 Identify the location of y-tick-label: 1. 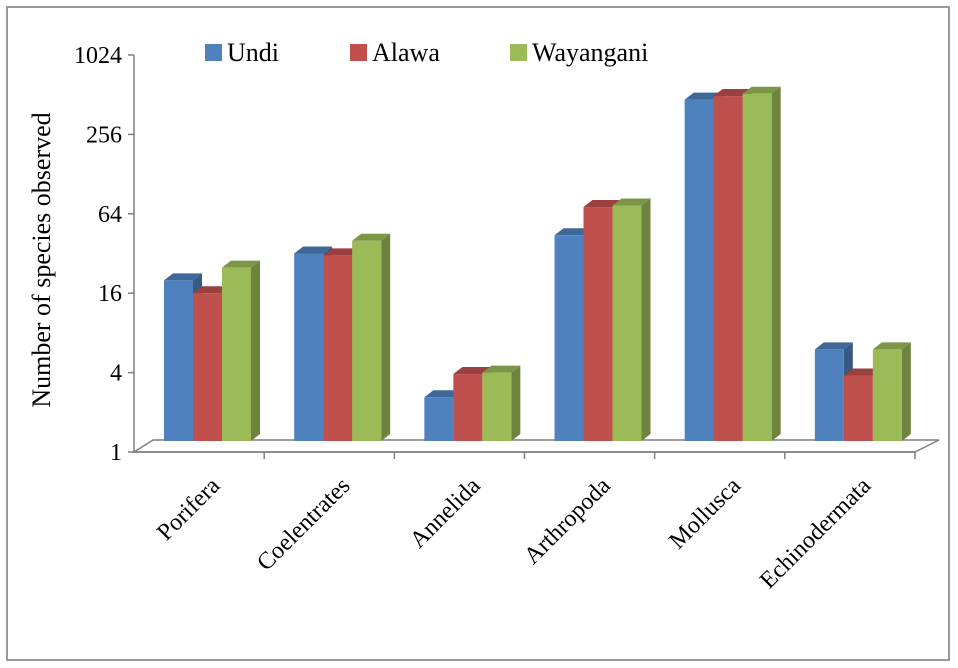
(116, 453).